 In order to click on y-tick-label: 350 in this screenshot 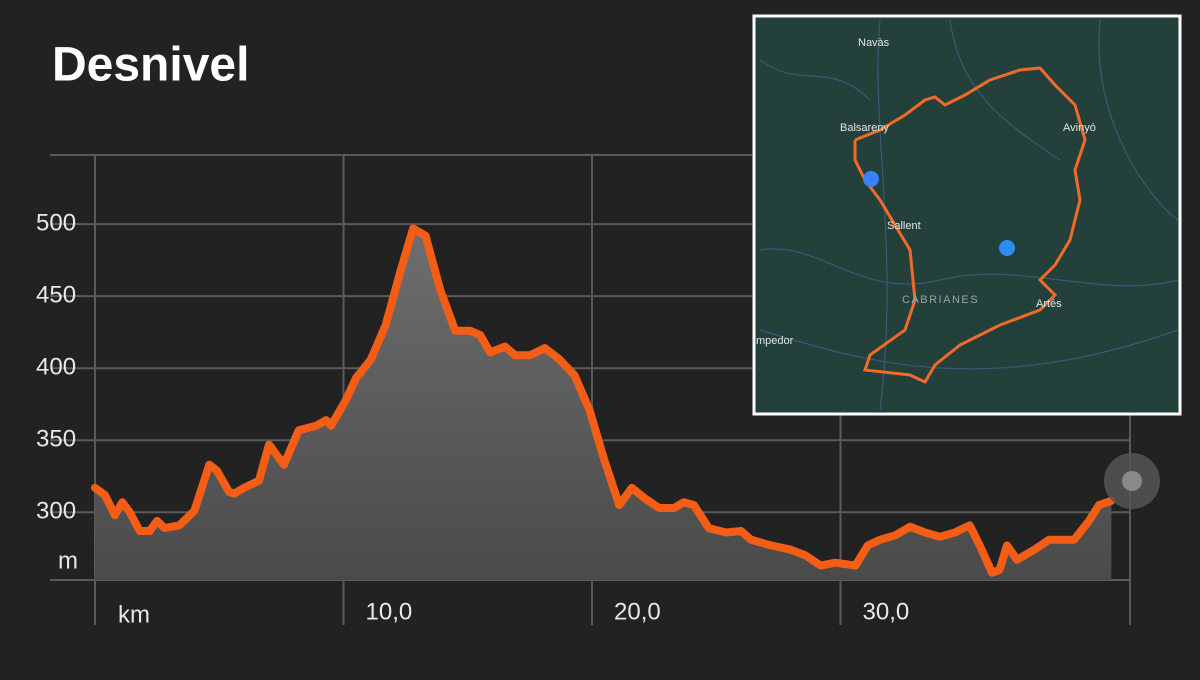, I will do `click(56, 439)`.